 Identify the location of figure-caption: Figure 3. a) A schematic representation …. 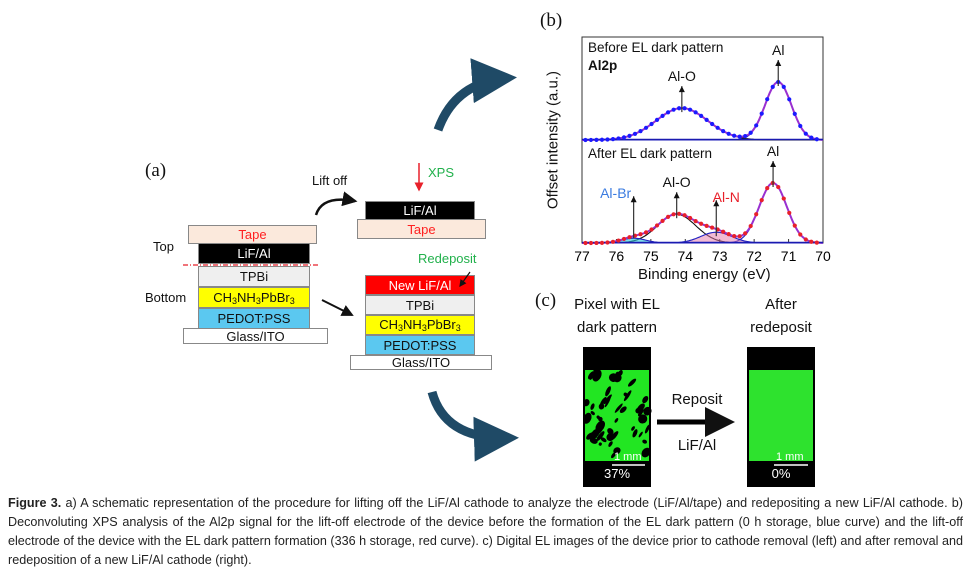
(485, 532).